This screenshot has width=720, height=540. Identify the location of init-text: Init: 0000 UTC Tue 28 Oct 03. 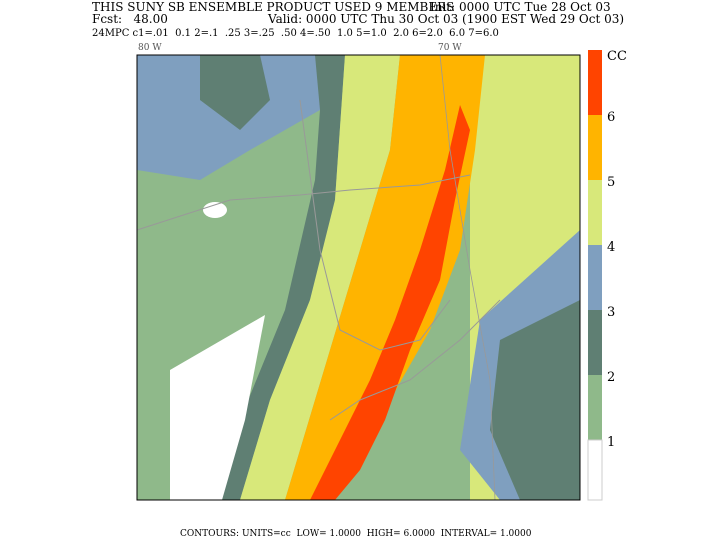
(520, 7).